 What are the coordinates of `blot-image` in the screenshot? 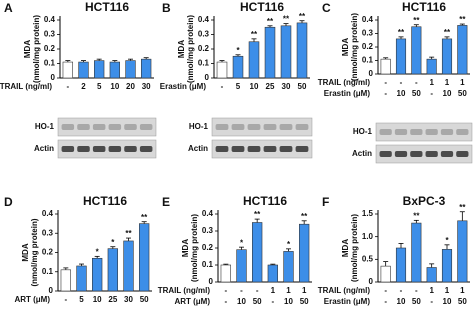 It's located at (424, 132).